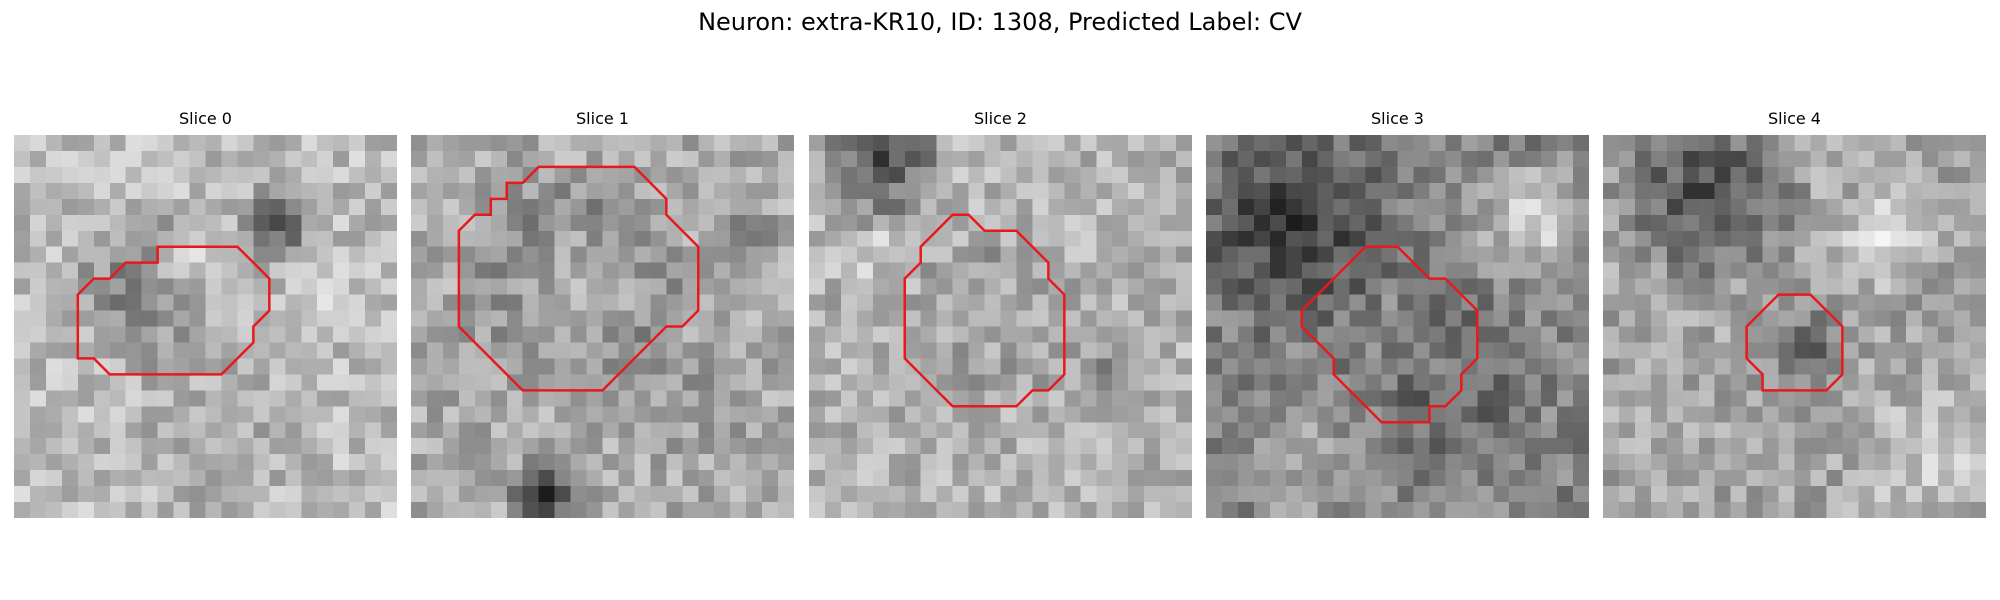 This screenshot has width=2000, height=600. What do you see at coordinates (1794, 118) in the screenshot?
I see `slice-title: Slice 4` at bounding box center [1794, 118].